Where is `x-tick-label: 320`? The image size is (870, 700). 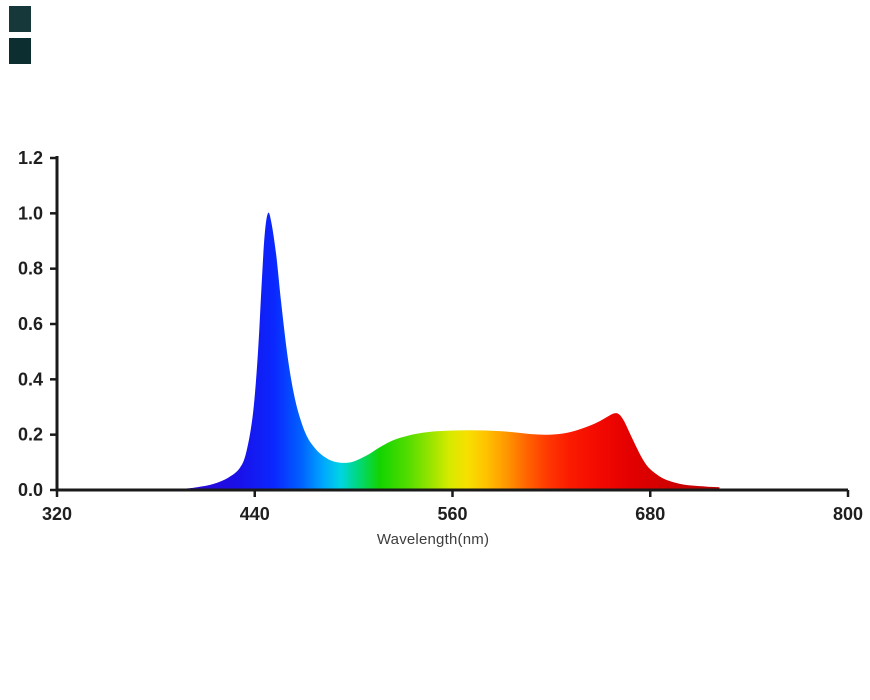
x-tick-label: 320 is located at coordinates (57, 514).